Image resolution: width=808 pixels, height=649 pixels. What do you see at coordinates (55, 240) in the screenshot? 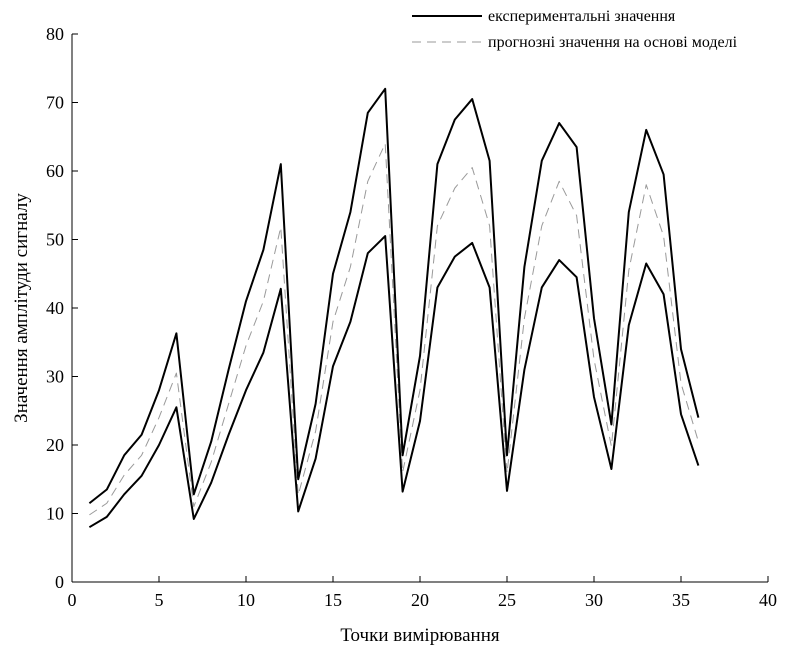
I see `y-tick-label: 50` at bounding box center [55, 240].